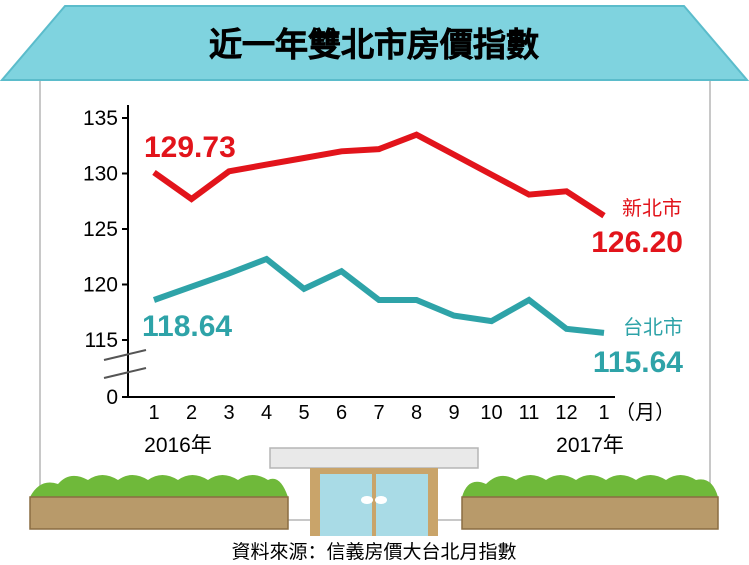 The height and width of the screenshot is (565, 749). I want to click on x-tick-label: 5, so click(303, 413).